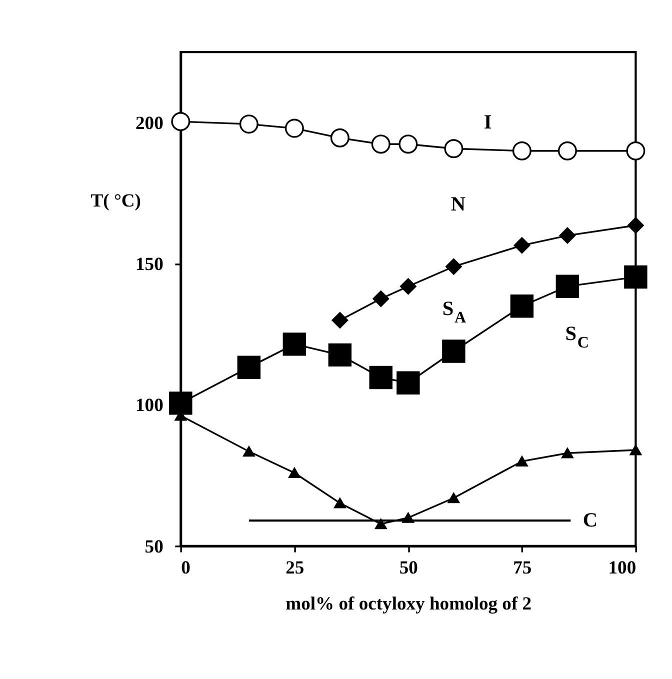 The width and height of the screenshot is (672, 679). Describe the element at coordinates (590, 521) in the screenshot. I see `annotation: C` at that location.